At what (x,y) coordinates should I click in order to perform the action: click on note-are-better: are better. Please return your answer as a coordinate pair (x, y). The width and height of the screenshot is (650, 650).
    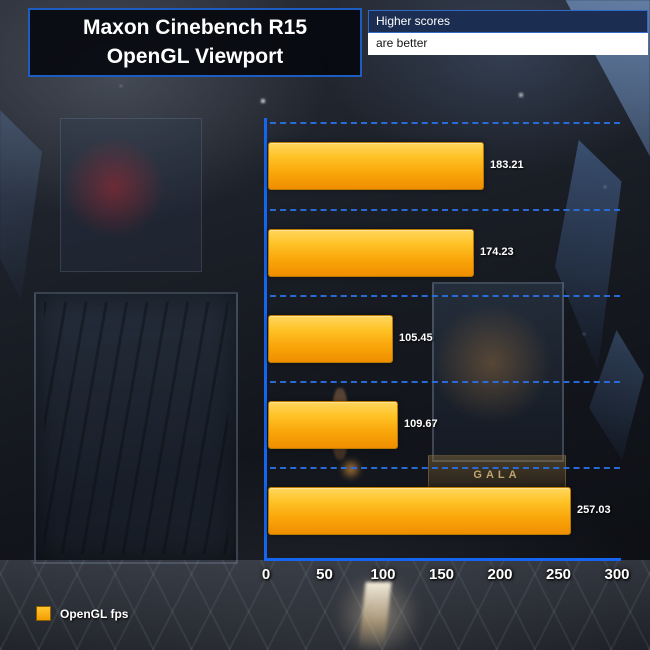
    Looking at the image, I should click on (508, 44).